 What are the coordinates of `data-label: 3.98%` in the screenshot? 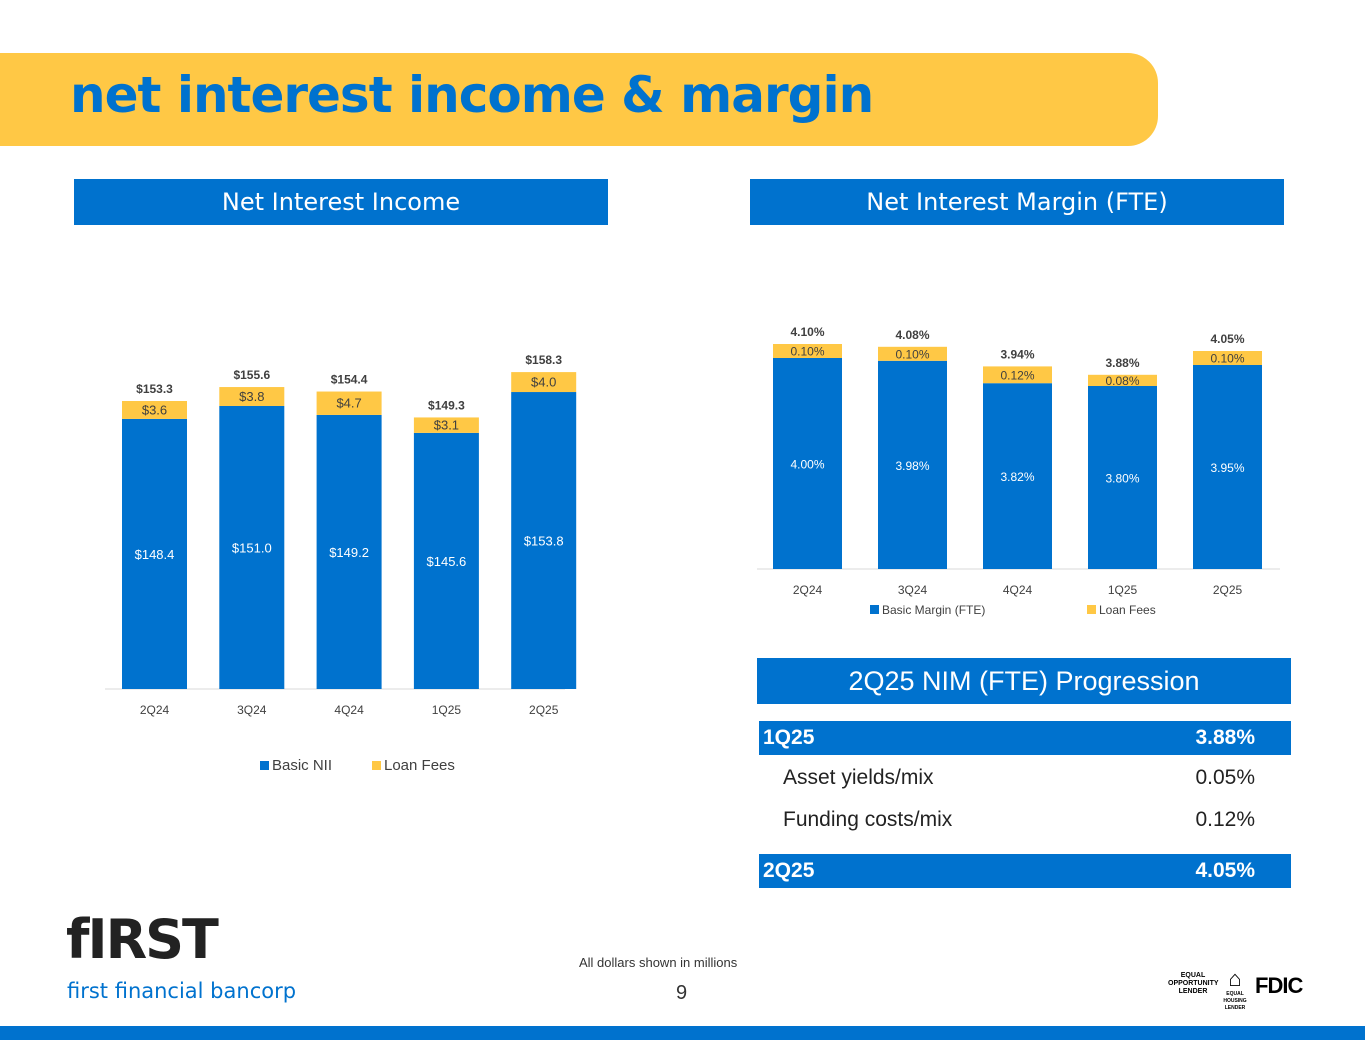 It's located at (912, 466).